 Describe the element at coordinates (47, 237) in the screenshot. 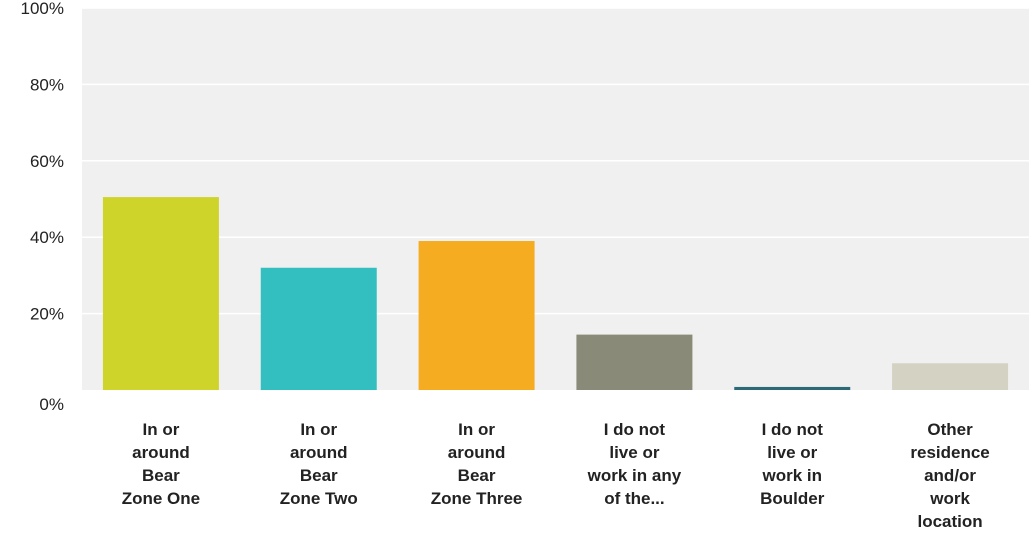

I see `y-tick-label: 40%` at that location.